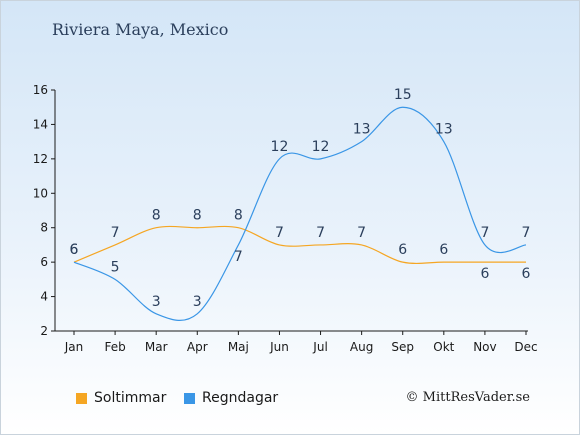 The width and height of the screenshot is (580, 435). What do you see at coordinates (44, 228) in the screenshot?
I see `y-tick-label: 8` at bounding box center [44, 228].